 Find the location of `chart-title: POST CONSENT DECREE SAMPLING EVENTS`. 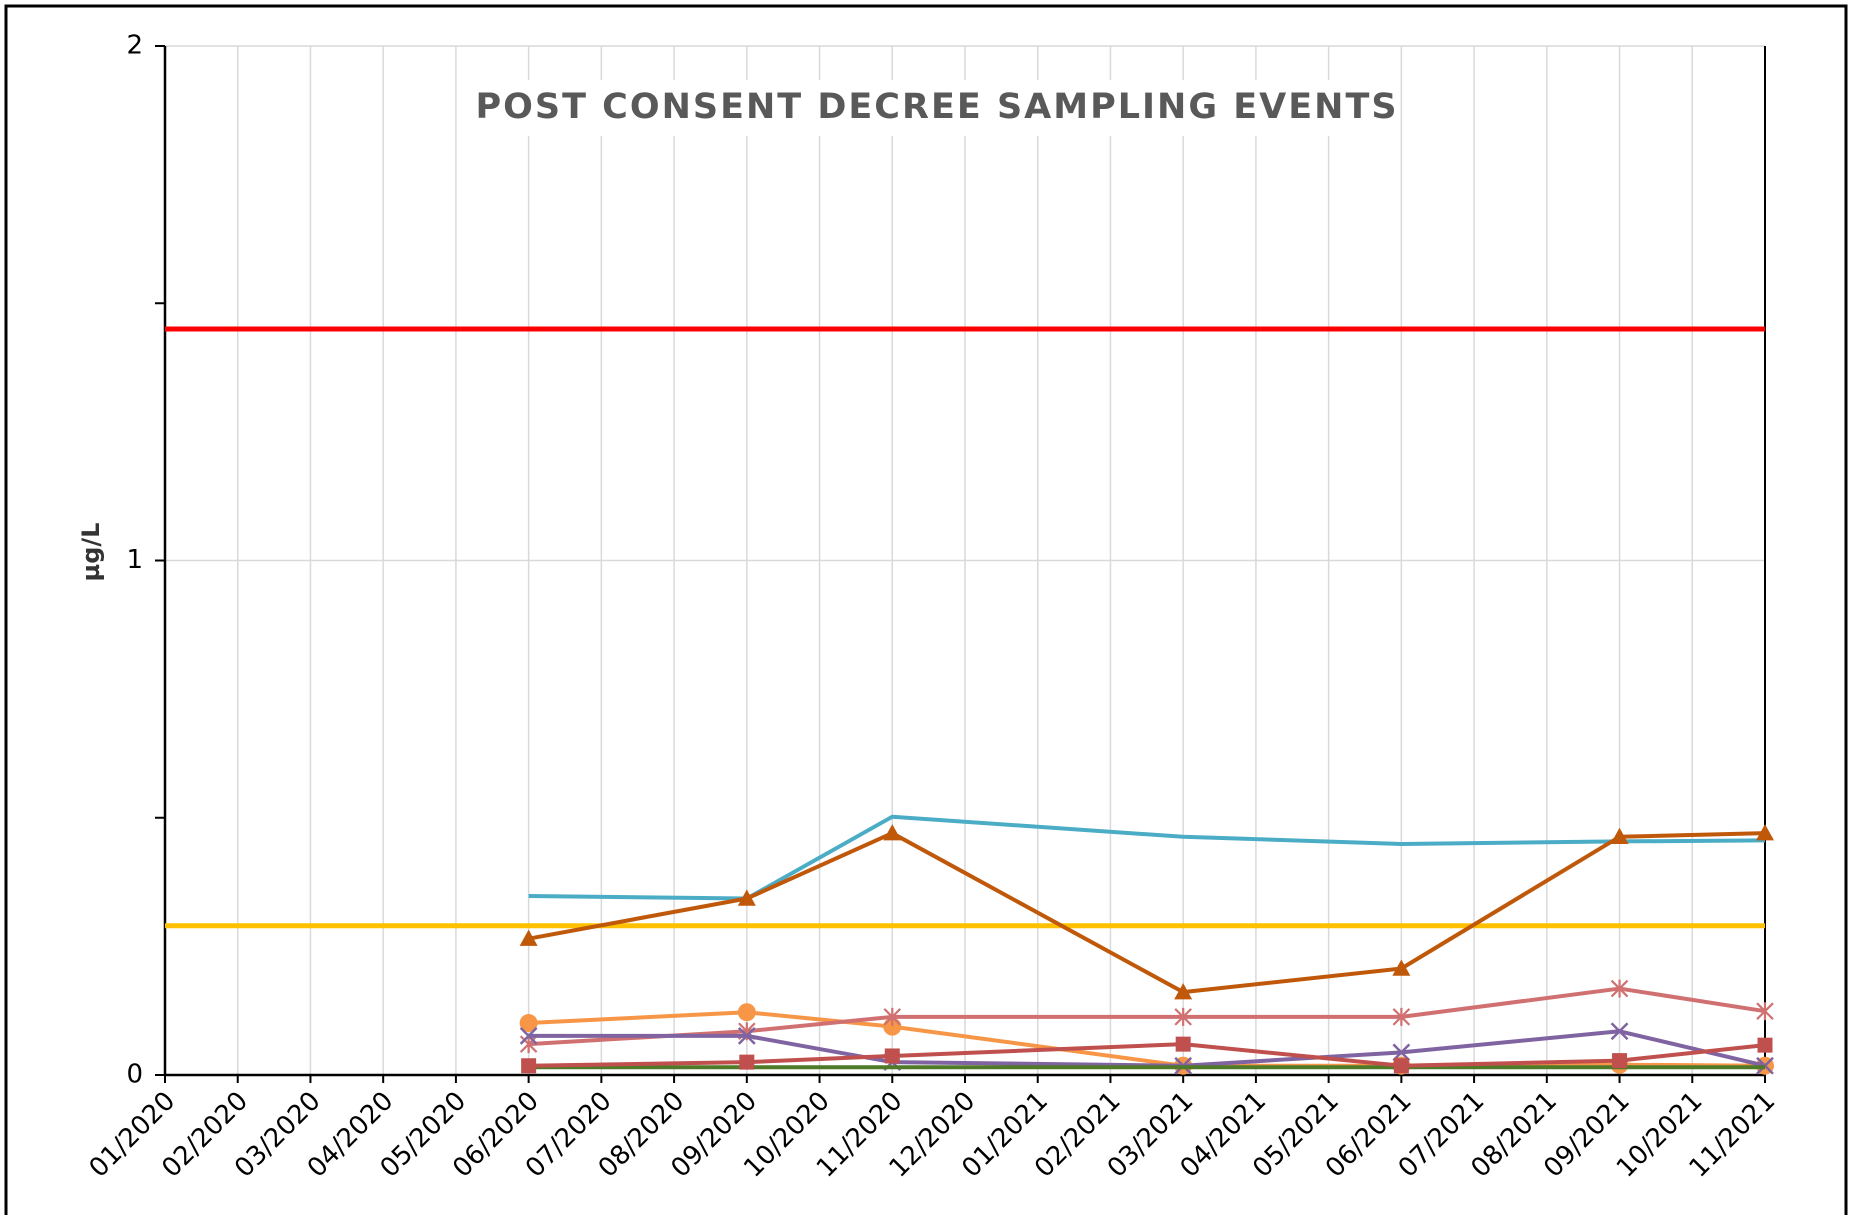

chart-title: POST CONSENT DECREE SAMPLING EVENTS is located at coordinates (936, 107).